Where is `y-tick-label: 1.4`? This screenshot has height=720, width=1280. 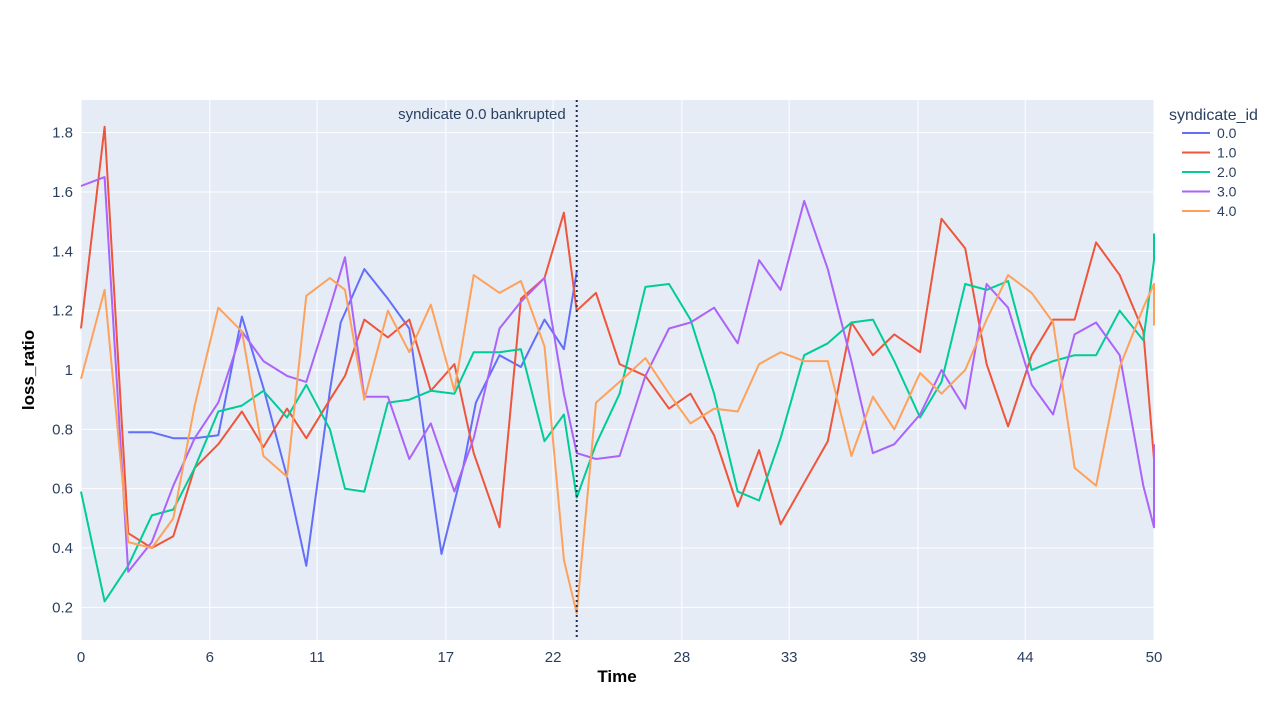
y-tick-label: 1.4 is located at coordinates (62, 251).